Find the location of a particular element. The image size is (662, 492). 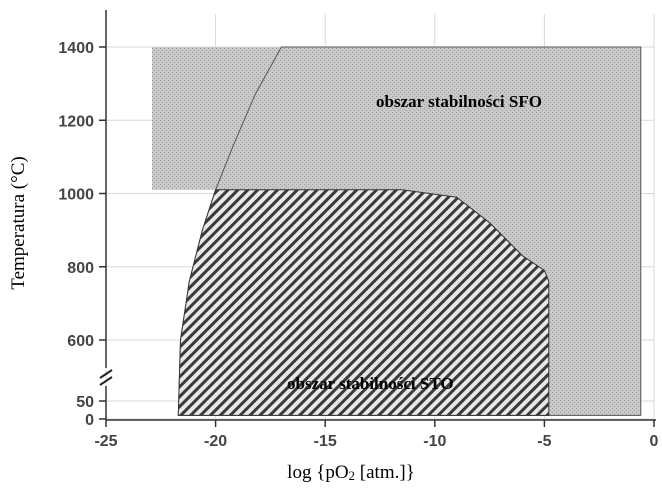

x-axis-title-subscript: 2 is located at coordinates (352, 475).